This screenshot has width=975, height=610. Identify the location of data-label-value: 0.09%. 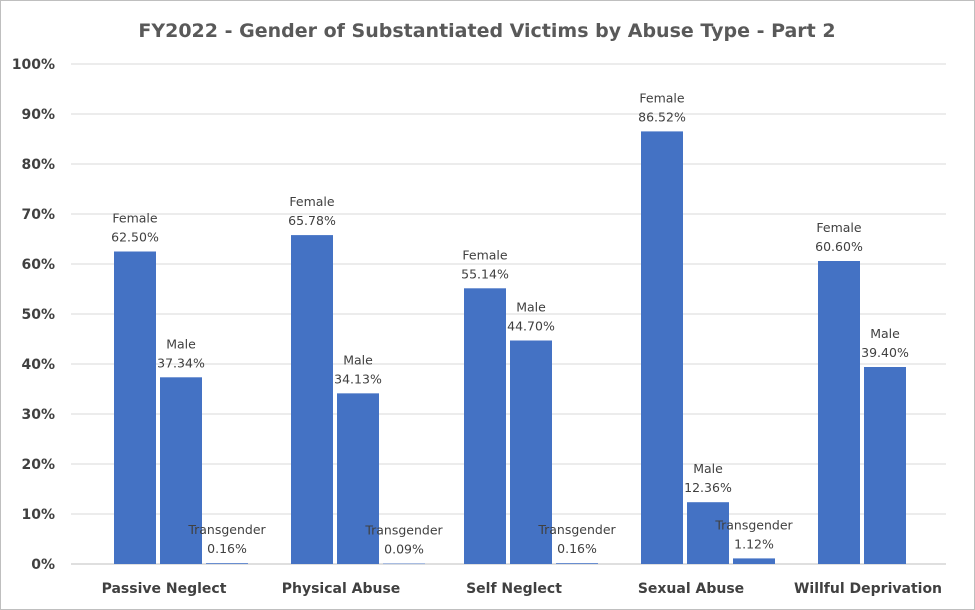
(404, 549).